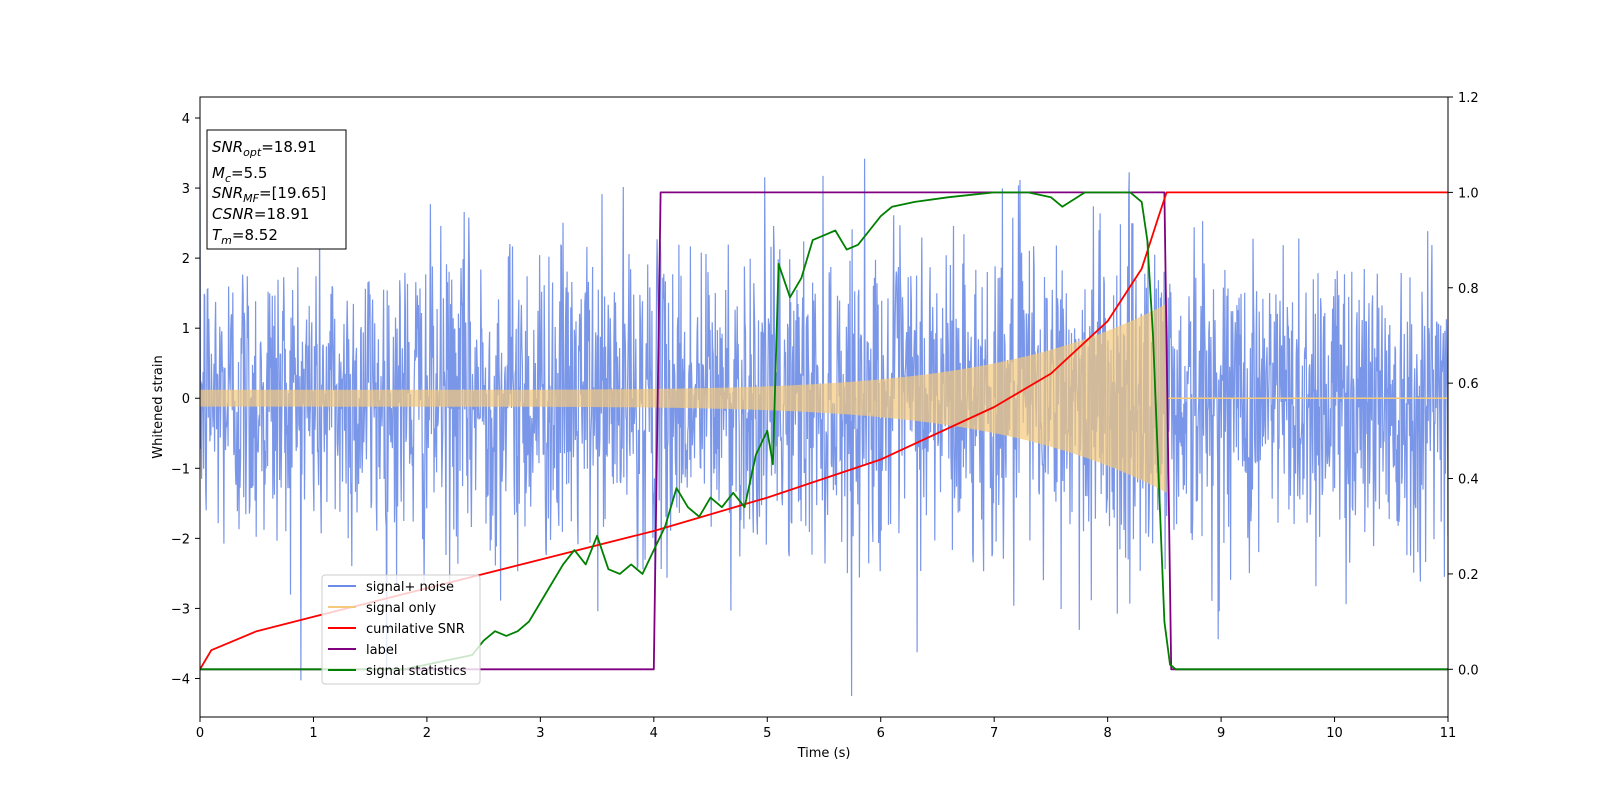 The width and height of the screenshot is (1600, 800). Describe the element at coordinates (415, 629) in the screenshot. I see `legend-label: cumilative SNR` at that location.